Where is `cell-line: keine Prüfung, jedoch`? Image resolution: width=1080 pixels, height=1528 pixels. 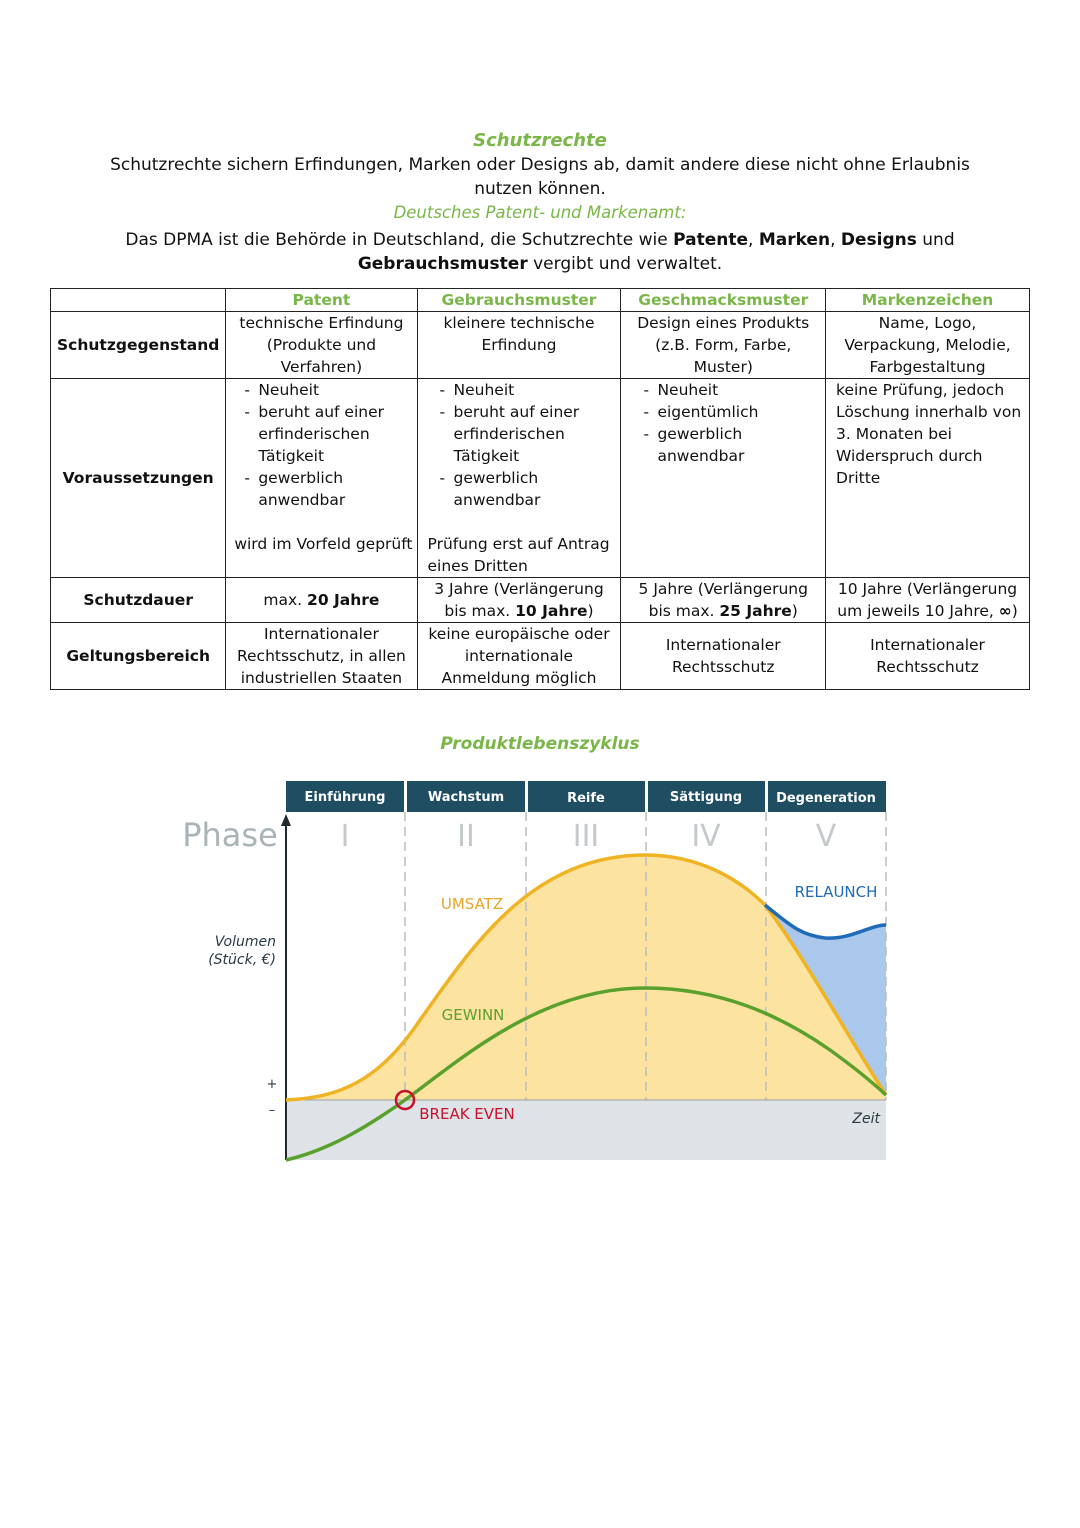 cell-line: keine Prüfung, jedoch is located at coordinates (920, 390).